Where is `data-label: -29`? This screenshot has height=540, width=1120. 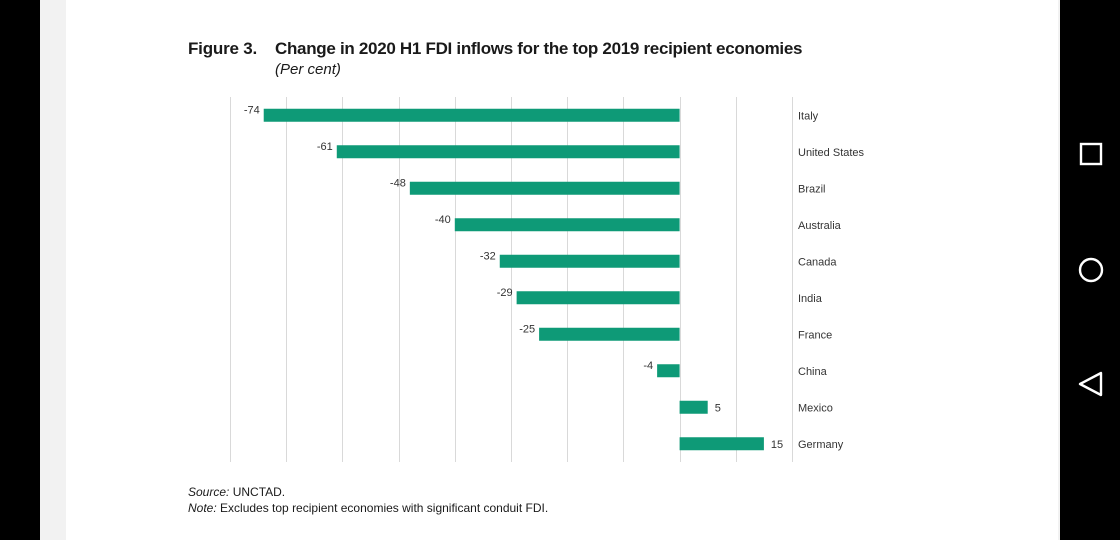 data-label: -29 is located at coordinates (505, 293).